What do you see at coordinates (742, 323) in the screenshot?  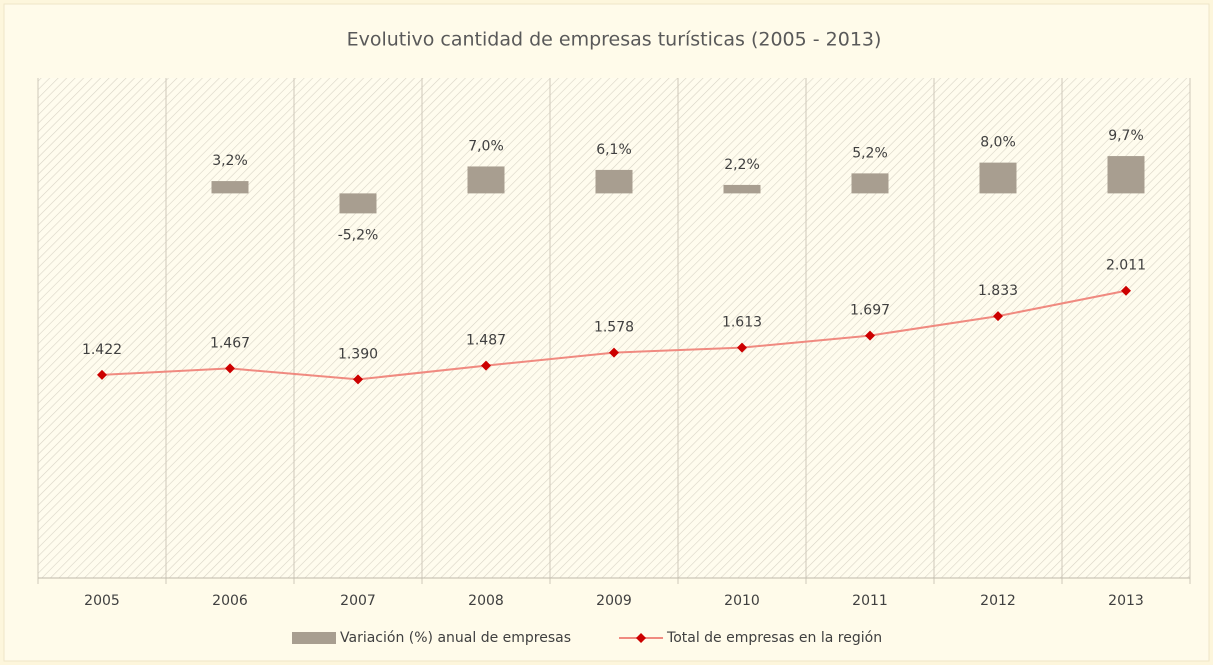 I see `line-value-label: 1.613` at bounding box center [742, 323].